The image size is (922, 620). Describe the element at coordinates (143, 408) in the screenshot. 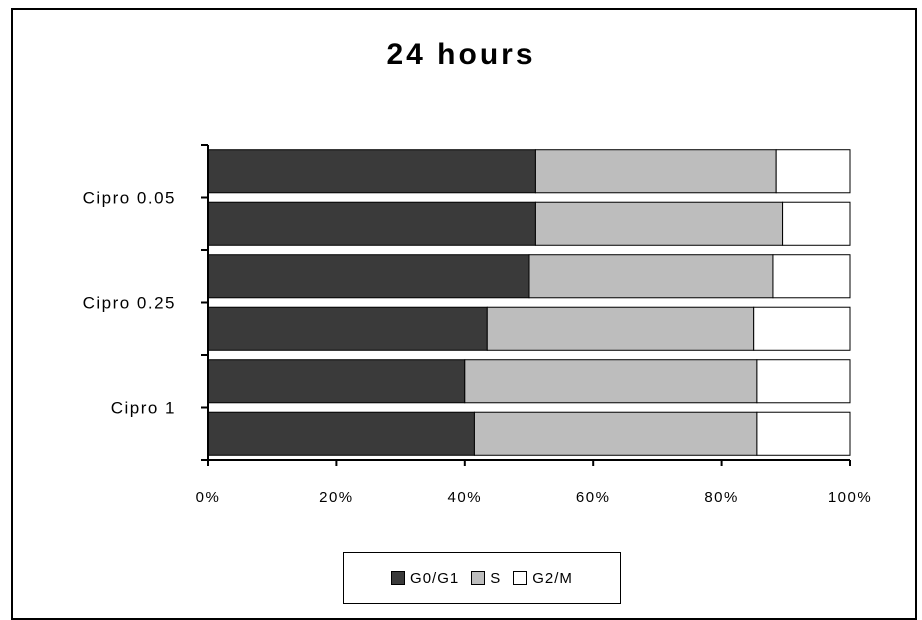

I see `category-label-3: Cipro 1` at that location.